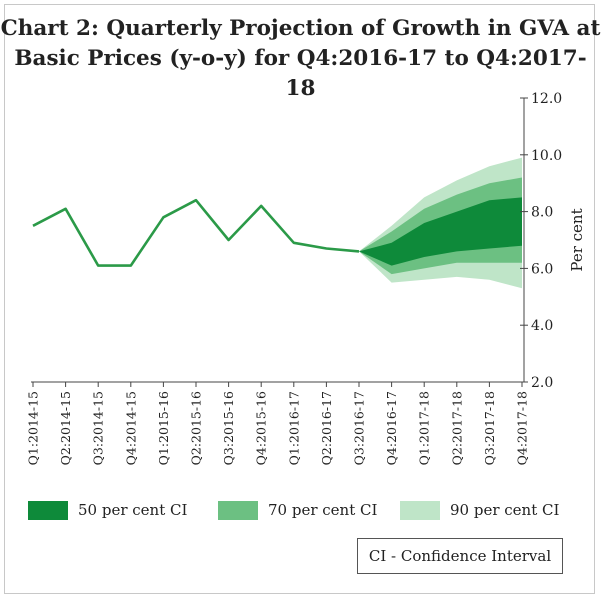 This screenshot has width=601, height=600. I want to click on legend-label-ci90: 90 per cent CI, so click(505, 510).